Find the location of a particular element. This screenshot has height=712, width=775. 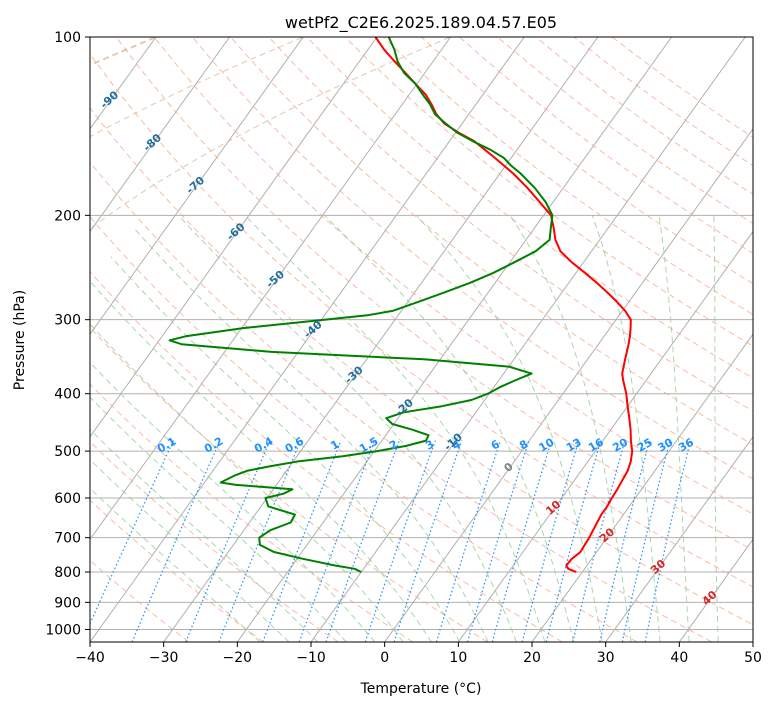

y-tick-label: 100 is located at coordinates (67, 38).